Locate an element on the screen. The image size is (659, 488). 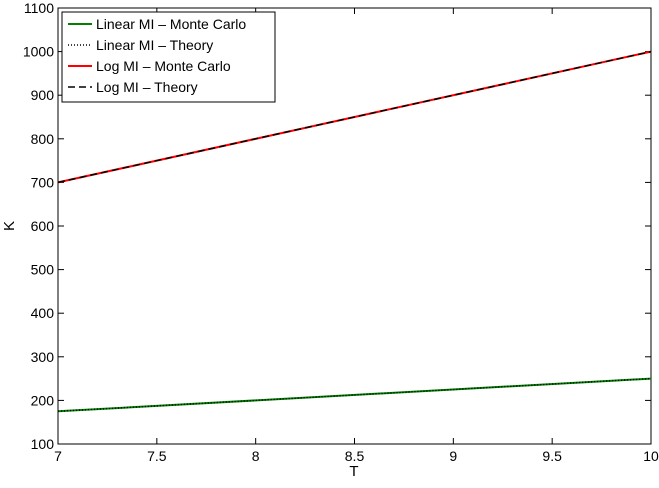
y-tick-label: 900 is located at coordinates (43, 95).